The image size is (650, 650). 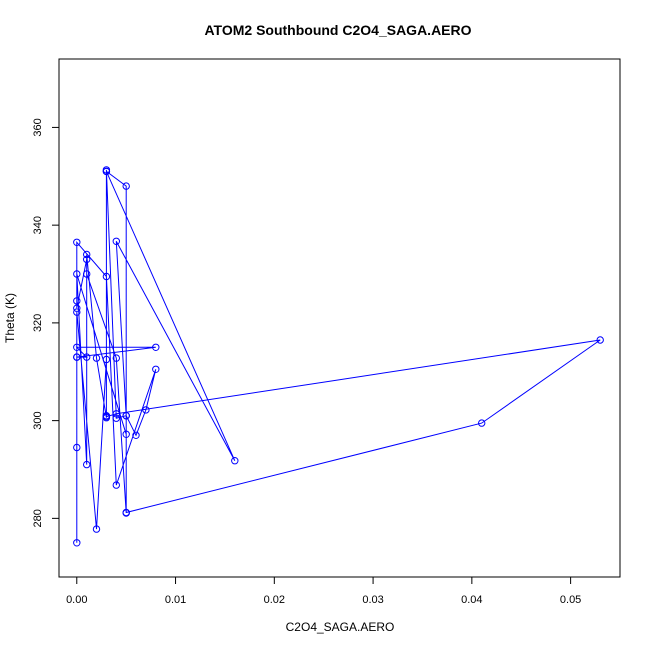 What do you see at coordinates (337, 30) in the screenshot?
I see `chart-title: ATOM2 Southbound C2O4_SAGA.AERO` at bounding box center [337, 30].